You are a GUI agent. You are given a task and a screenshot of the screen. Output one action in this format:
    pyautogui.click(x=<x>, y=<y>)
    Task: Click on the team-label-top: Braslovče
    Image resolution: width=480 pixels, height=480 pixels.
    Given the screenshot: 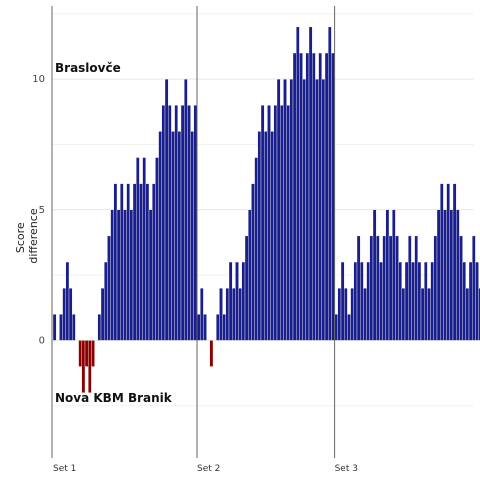 What is the action you would take?
    pyautogui.click(x=88, y=68)
    